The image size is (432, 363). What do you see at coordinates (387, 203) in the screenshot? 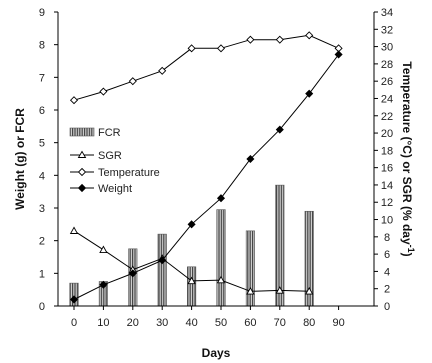
I see `right-tick-label: 12` at bounding box center [387, 203].